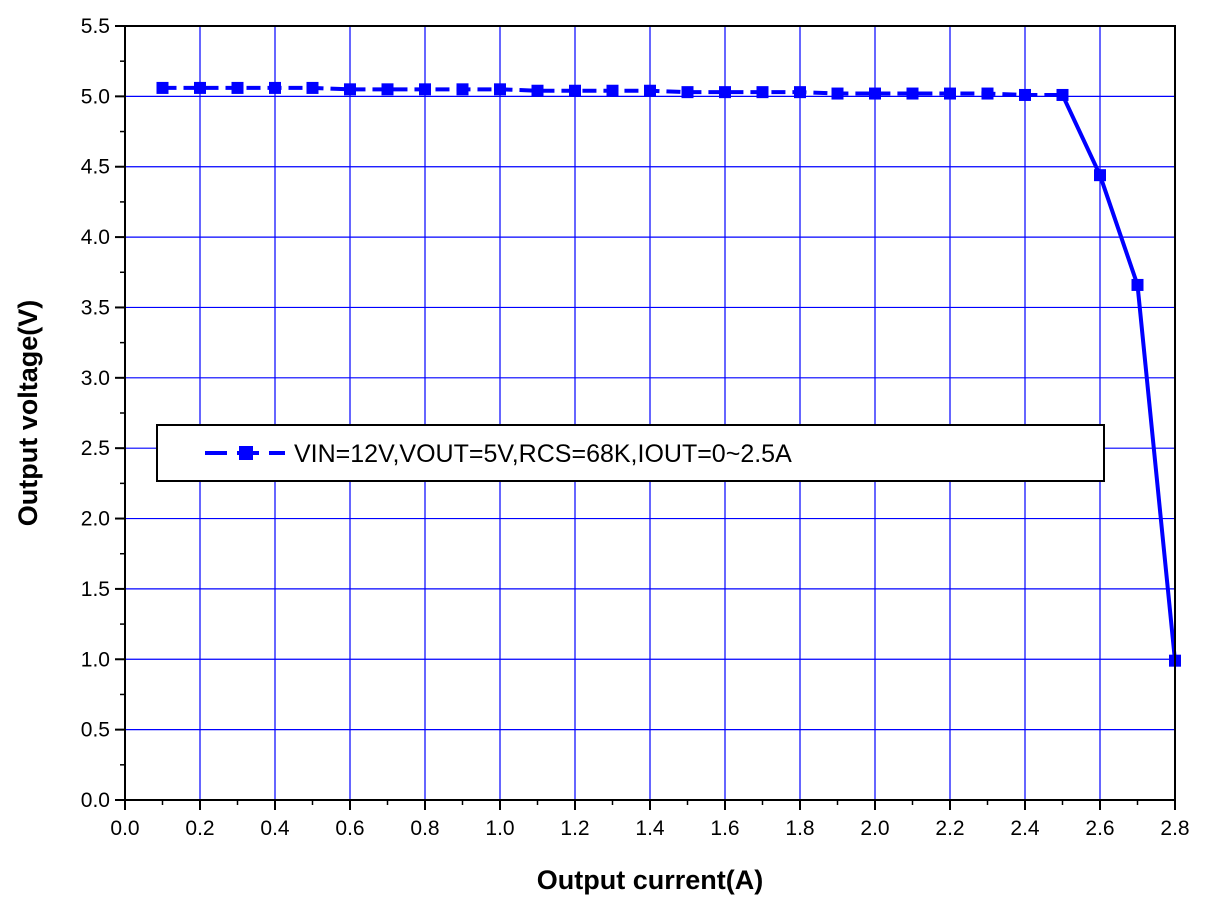  Describe the element at coordinates (424, 828) in the screenshot. I see `x-tick-label: 0.8` at that location.